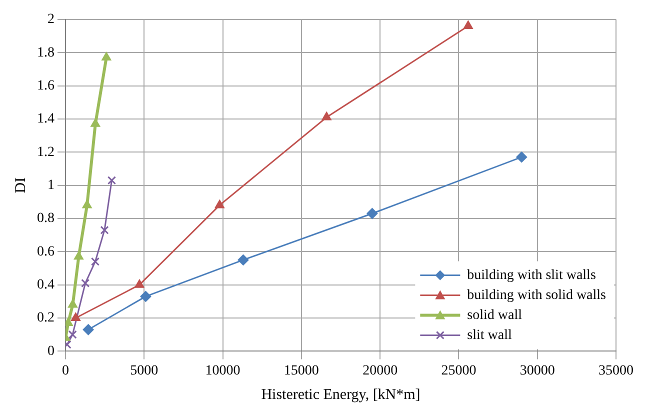 The width and height of the screenshot is (654, 416). What do you see at coordinates (51, 185) in the screenshot?
I see `y-tick-label: 1` at bounding box center [51, 185].